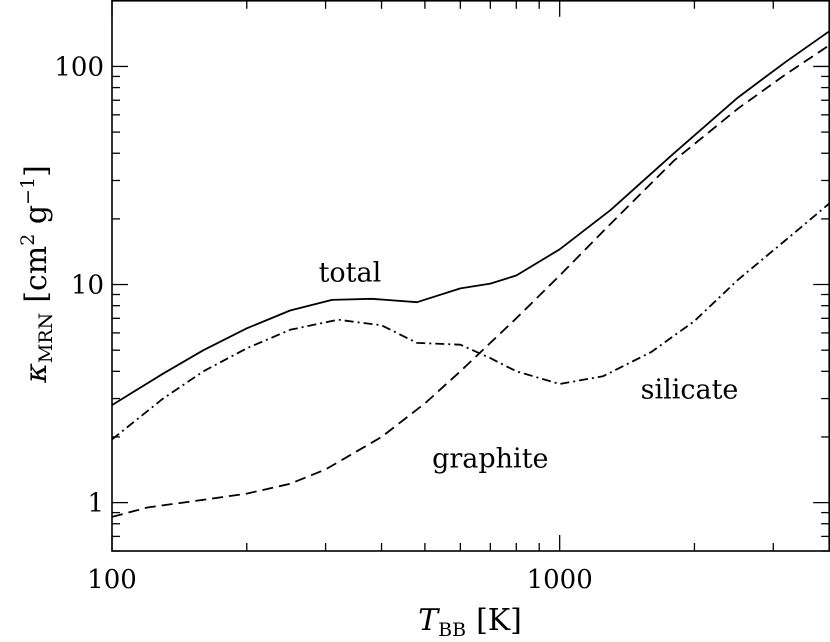  What do you see at coordinates (36, 219) in the screenshot?
I see `y-axis-label-unit-b: g` at bounding box center [36, 219].